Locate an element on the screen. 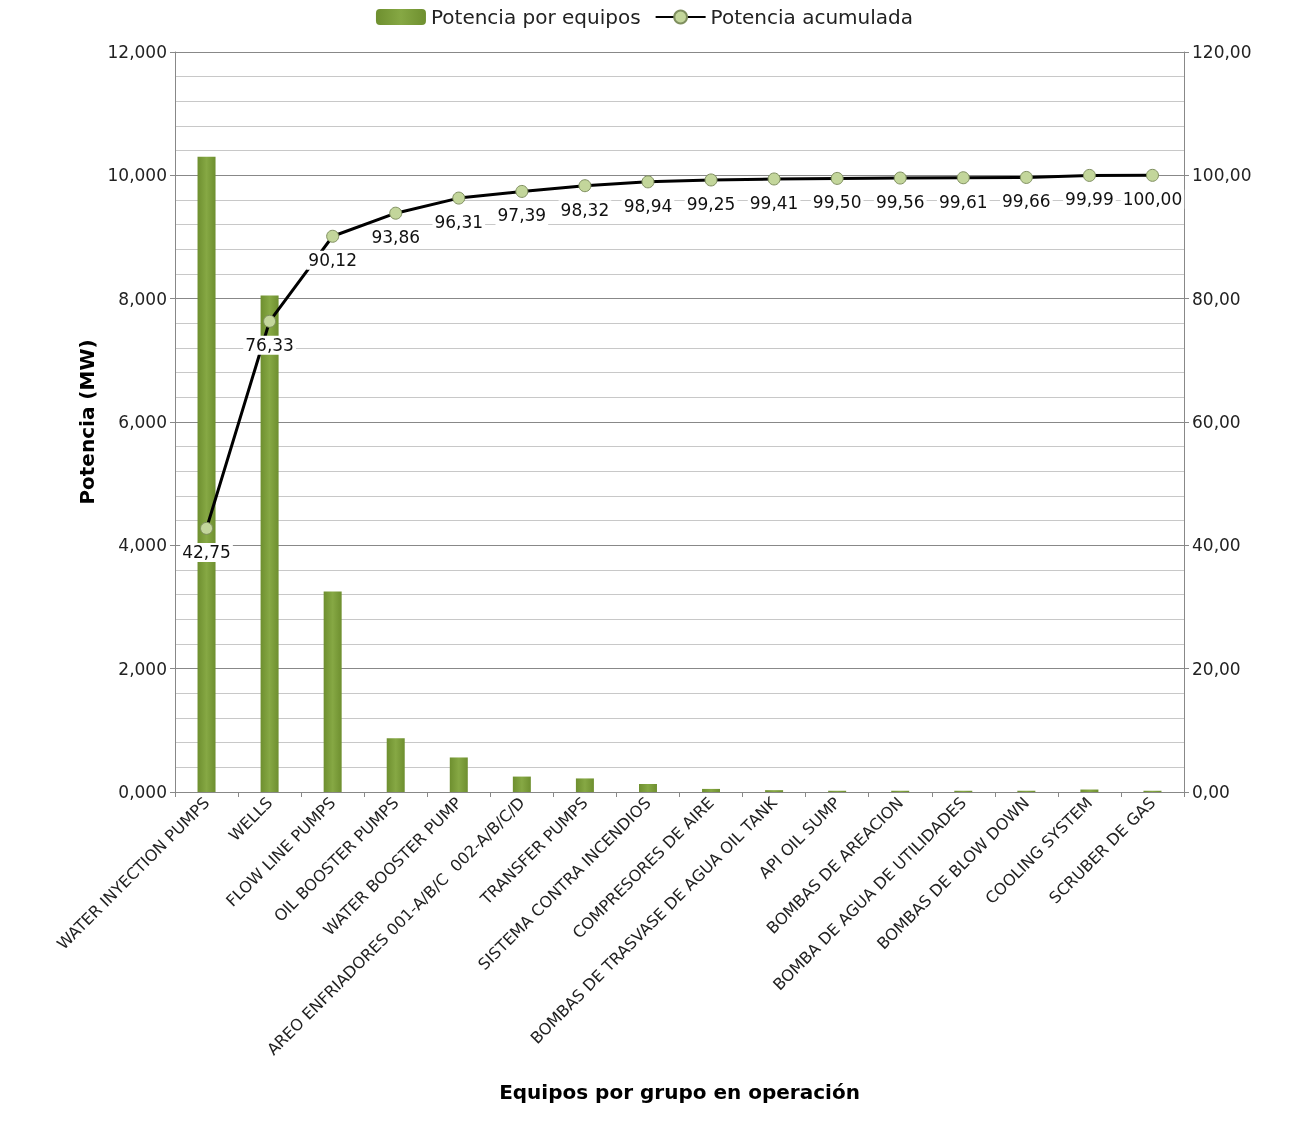 The width and height of the screenshot is (1289, 1122). data-label: 99,99 is located at coordinates (1089, 199).